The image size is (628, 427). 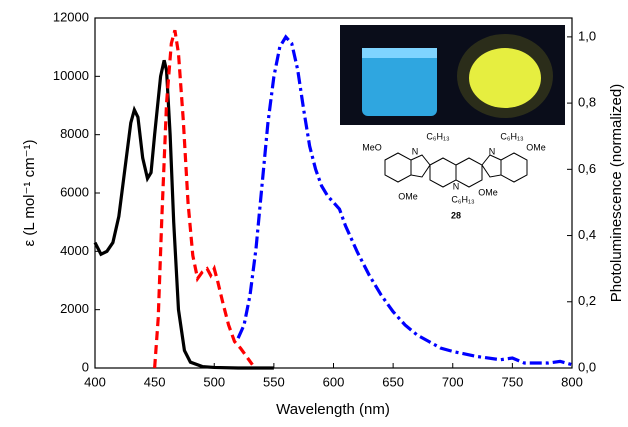 What do you see at coordinates (587, 366) in the screenshot?
I see `y2-tick-label: 0,0` at bounding box center [587, 366].